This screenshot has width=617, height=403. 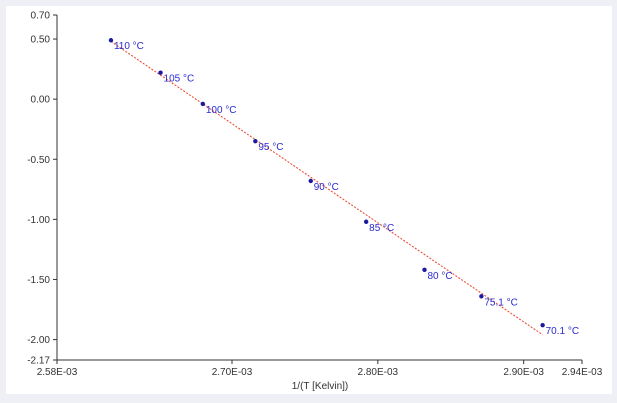 I want to click on y-tick-label: 0.50, so click(x=41, y=40).